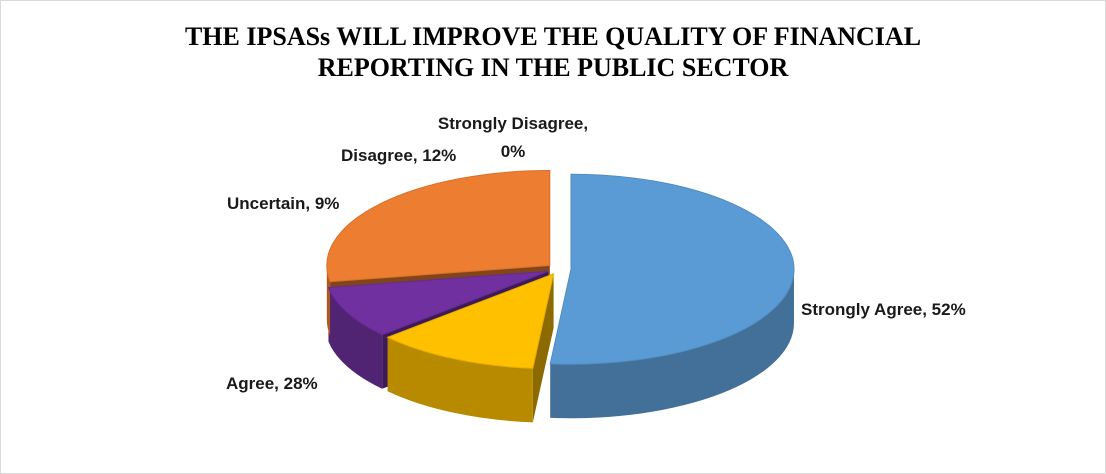  I want to click on data-label-strongly-disagree-line-2: 0%, so click(513, 151).